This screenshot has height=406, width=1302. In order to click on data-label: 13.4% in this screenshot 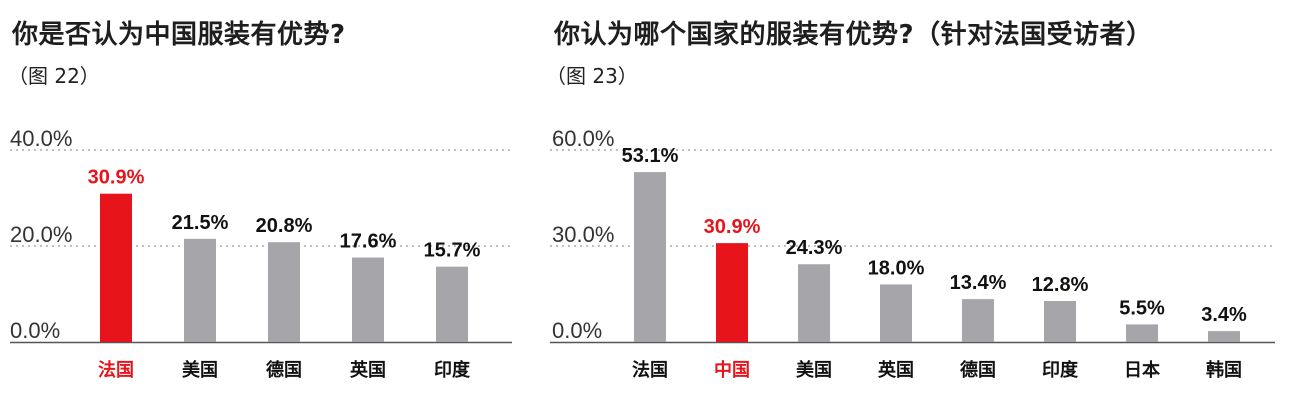, I will do `click(978, 283)`.